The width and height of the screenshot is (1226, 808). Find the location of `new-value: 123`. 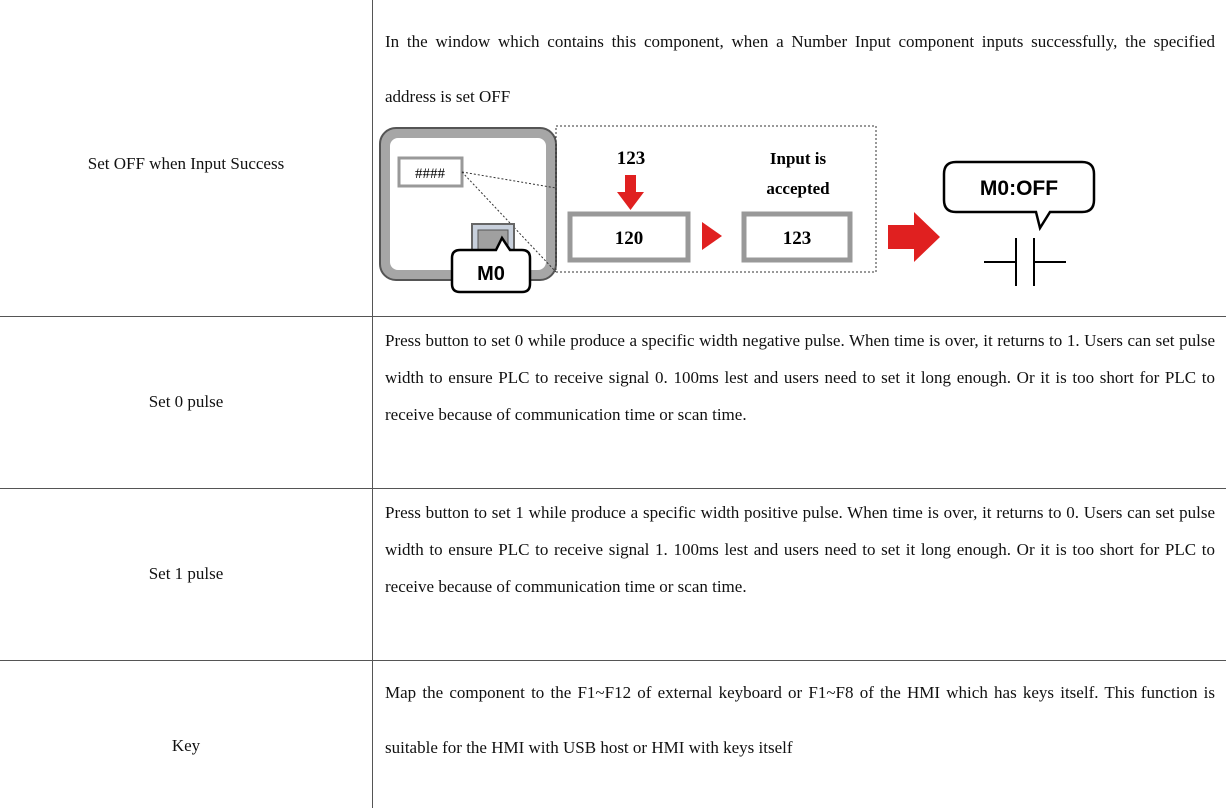

new-value: 123 is located at coordinates (797, 238).